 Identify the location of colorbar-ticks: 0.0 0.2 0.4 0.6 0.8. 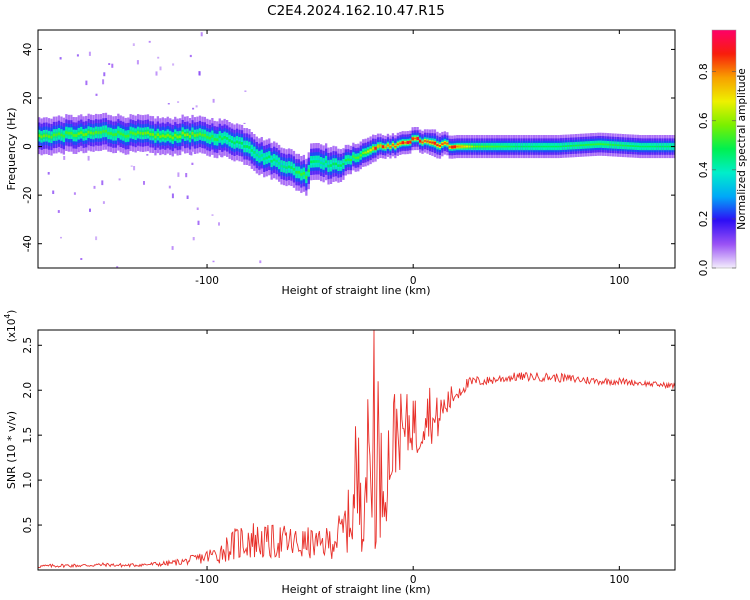
(717, 169).